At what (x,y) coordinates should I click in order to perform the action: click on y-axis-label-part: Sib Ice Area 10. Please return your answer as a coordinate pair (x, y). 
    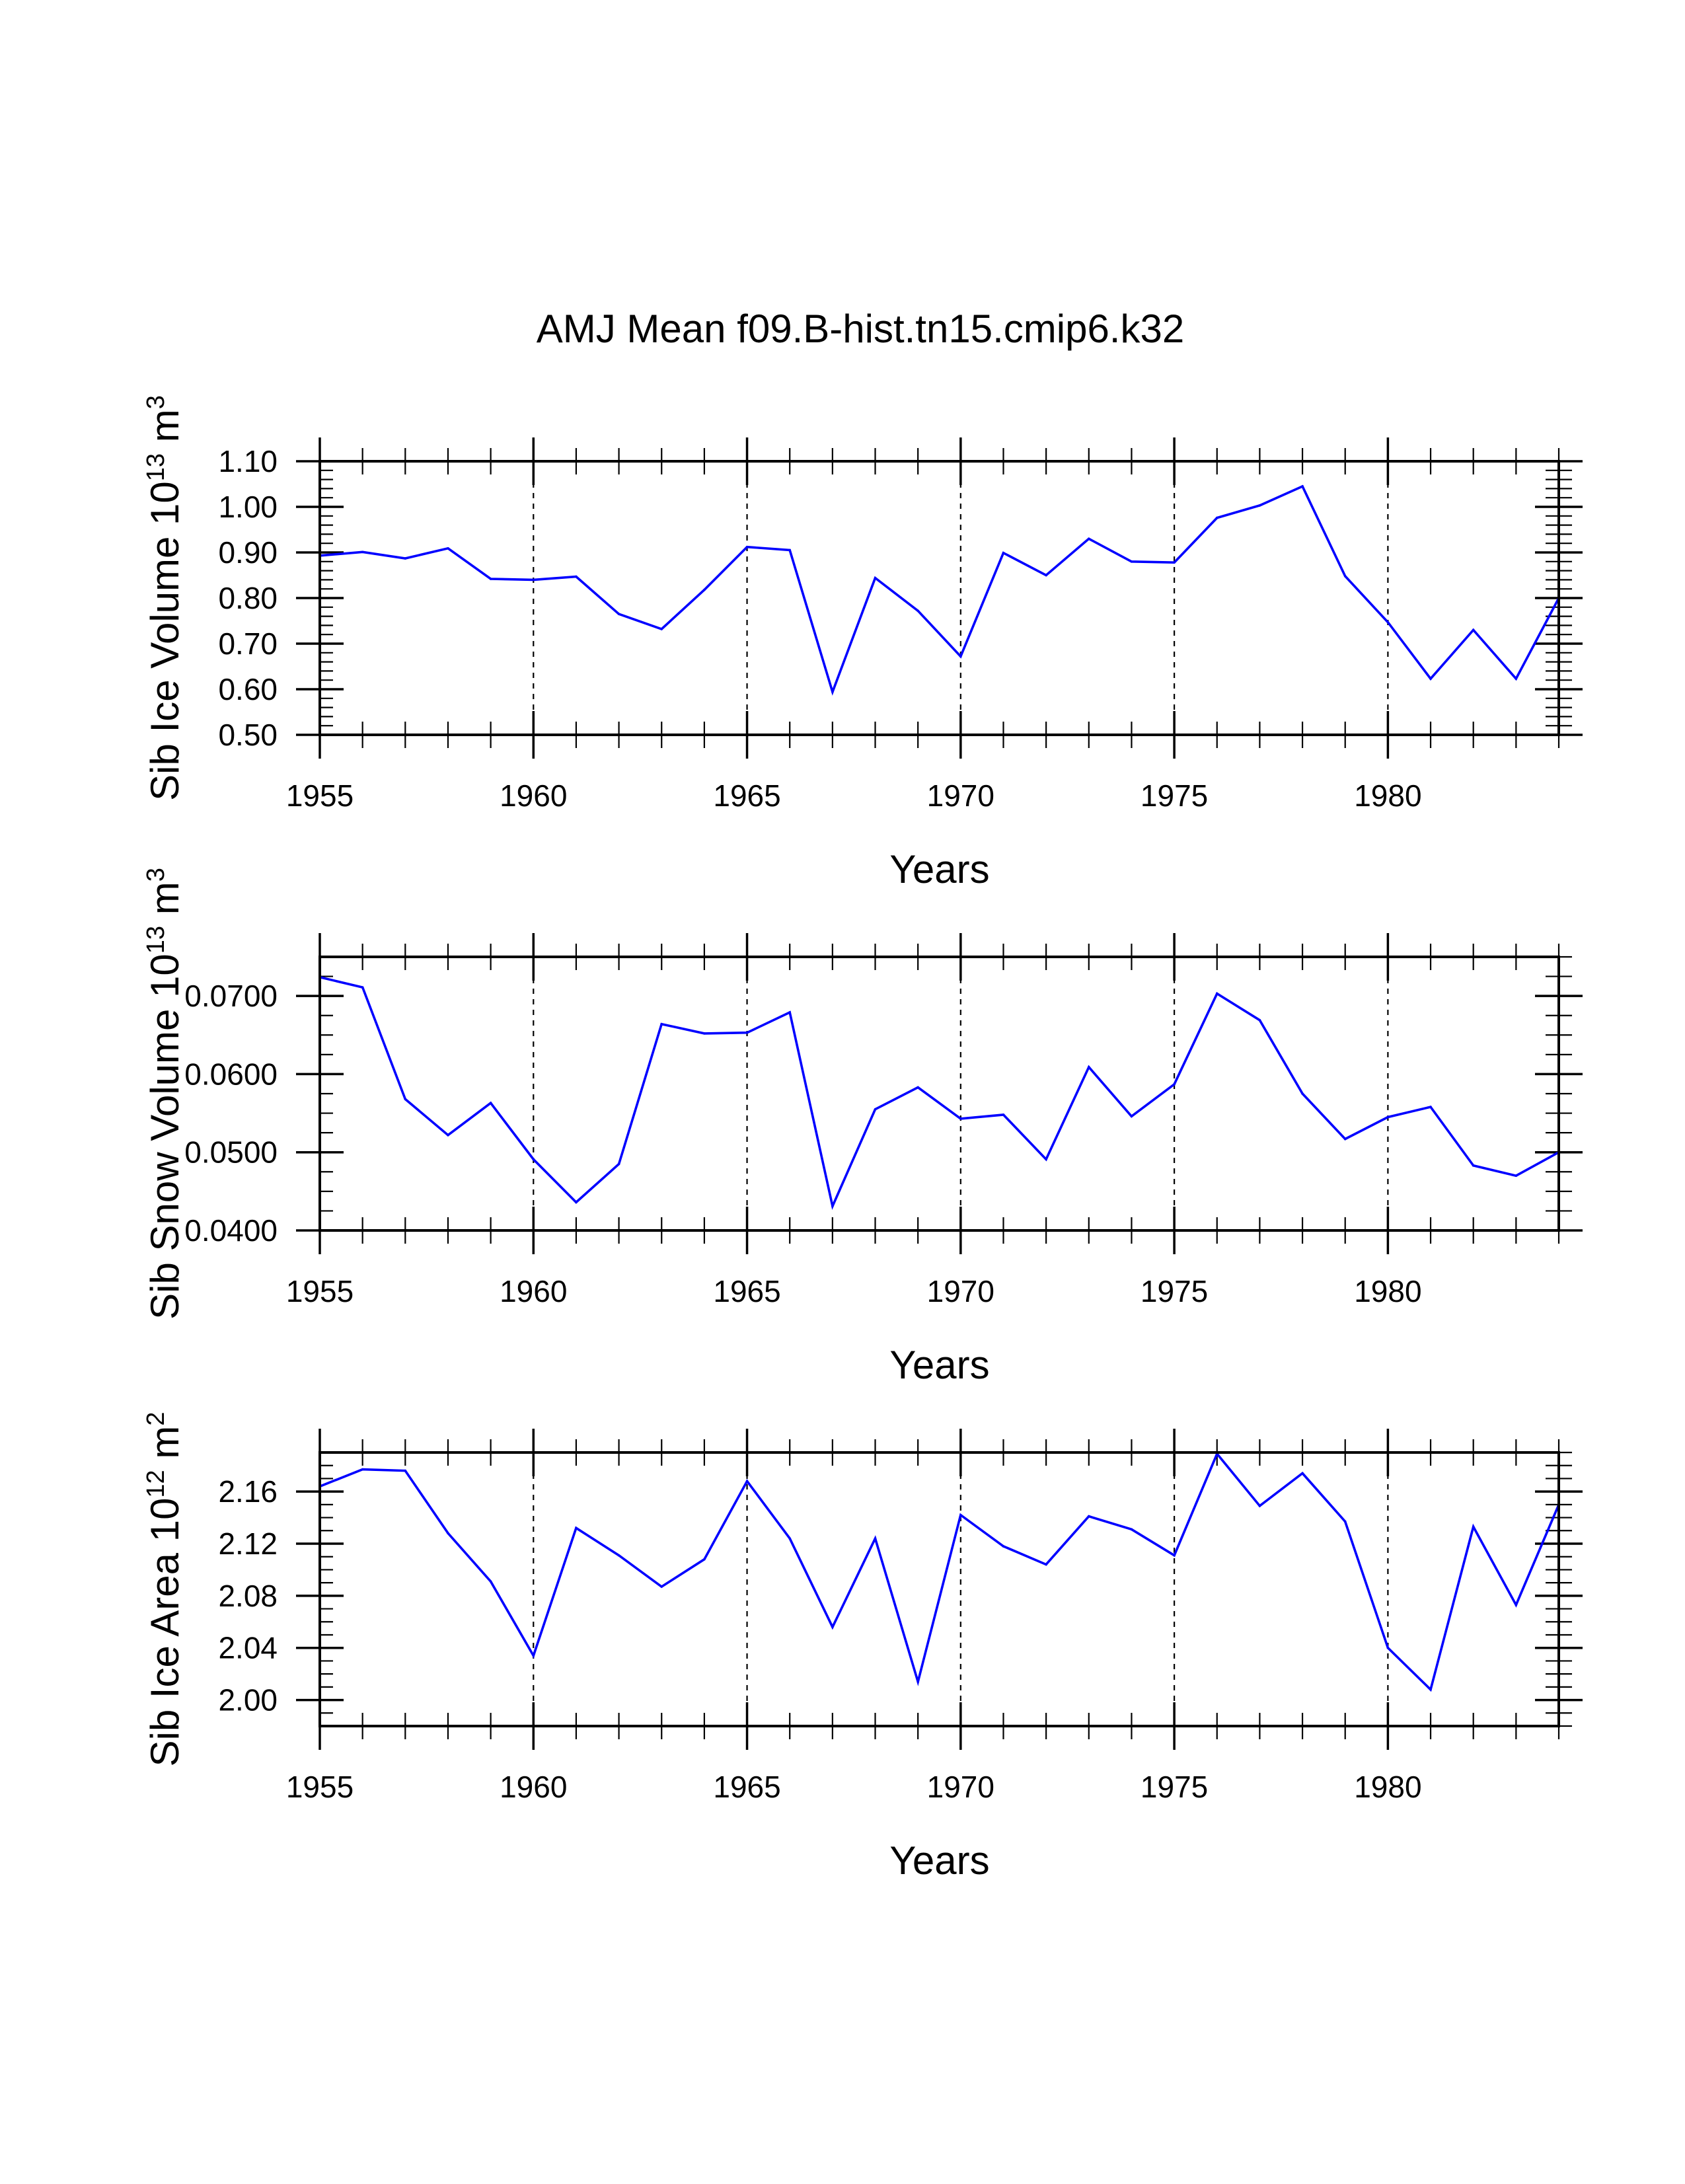
    Looking at the image, I should click on (165, 1632).